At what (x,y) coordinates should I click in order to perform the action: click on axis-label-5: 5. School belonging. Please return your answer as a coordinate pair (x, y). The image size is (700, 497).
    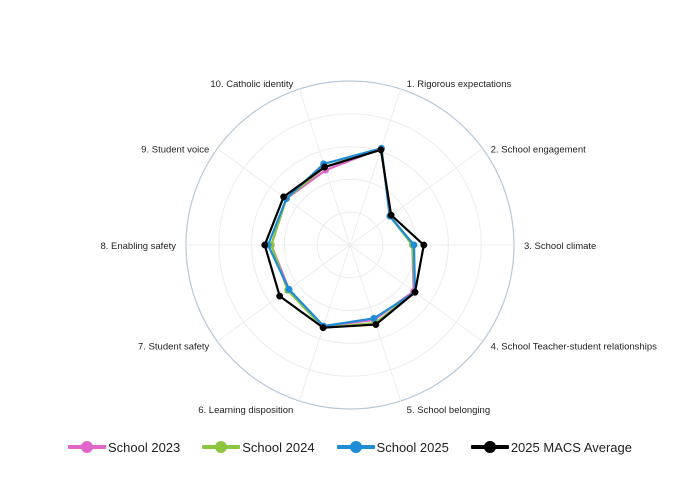
    Looking at the image, I should click on (448, 410).